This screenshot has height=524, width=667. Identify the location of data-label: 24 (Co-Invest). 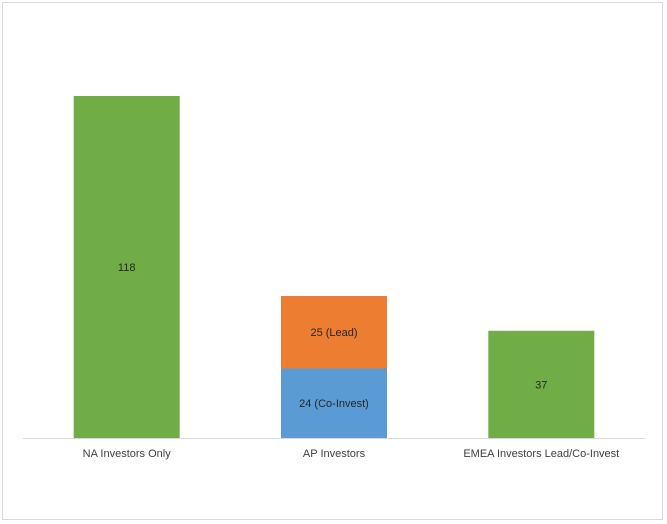
(334, 404).